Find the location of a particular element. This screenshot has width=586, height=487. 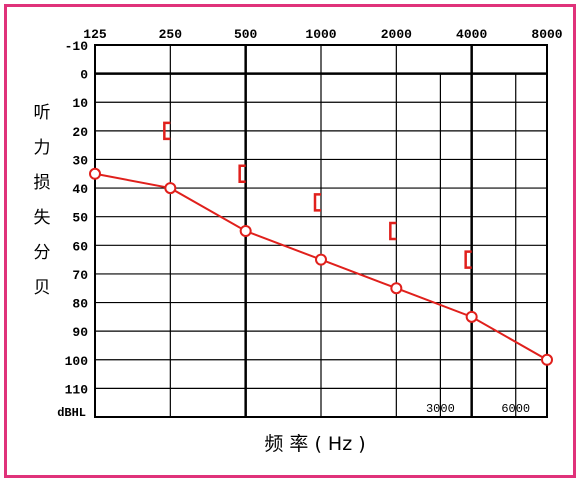

y-tick-label: -10 is located at coordinates (77, 46).